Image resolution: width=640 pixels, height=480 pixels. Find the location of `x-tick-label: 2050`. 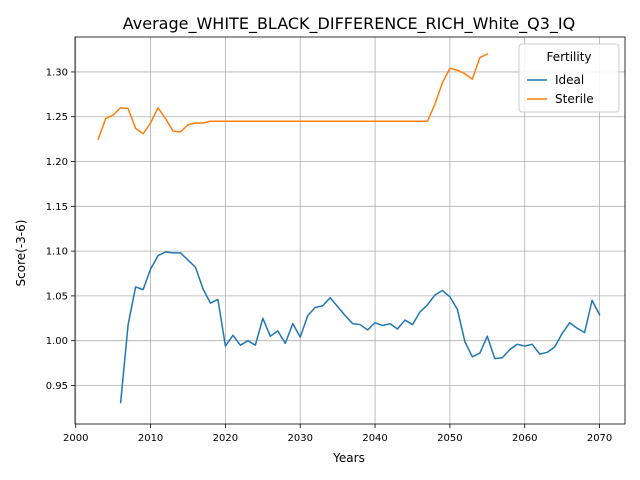

x-tick-label: 2050 is located at coordinates (449, 438).